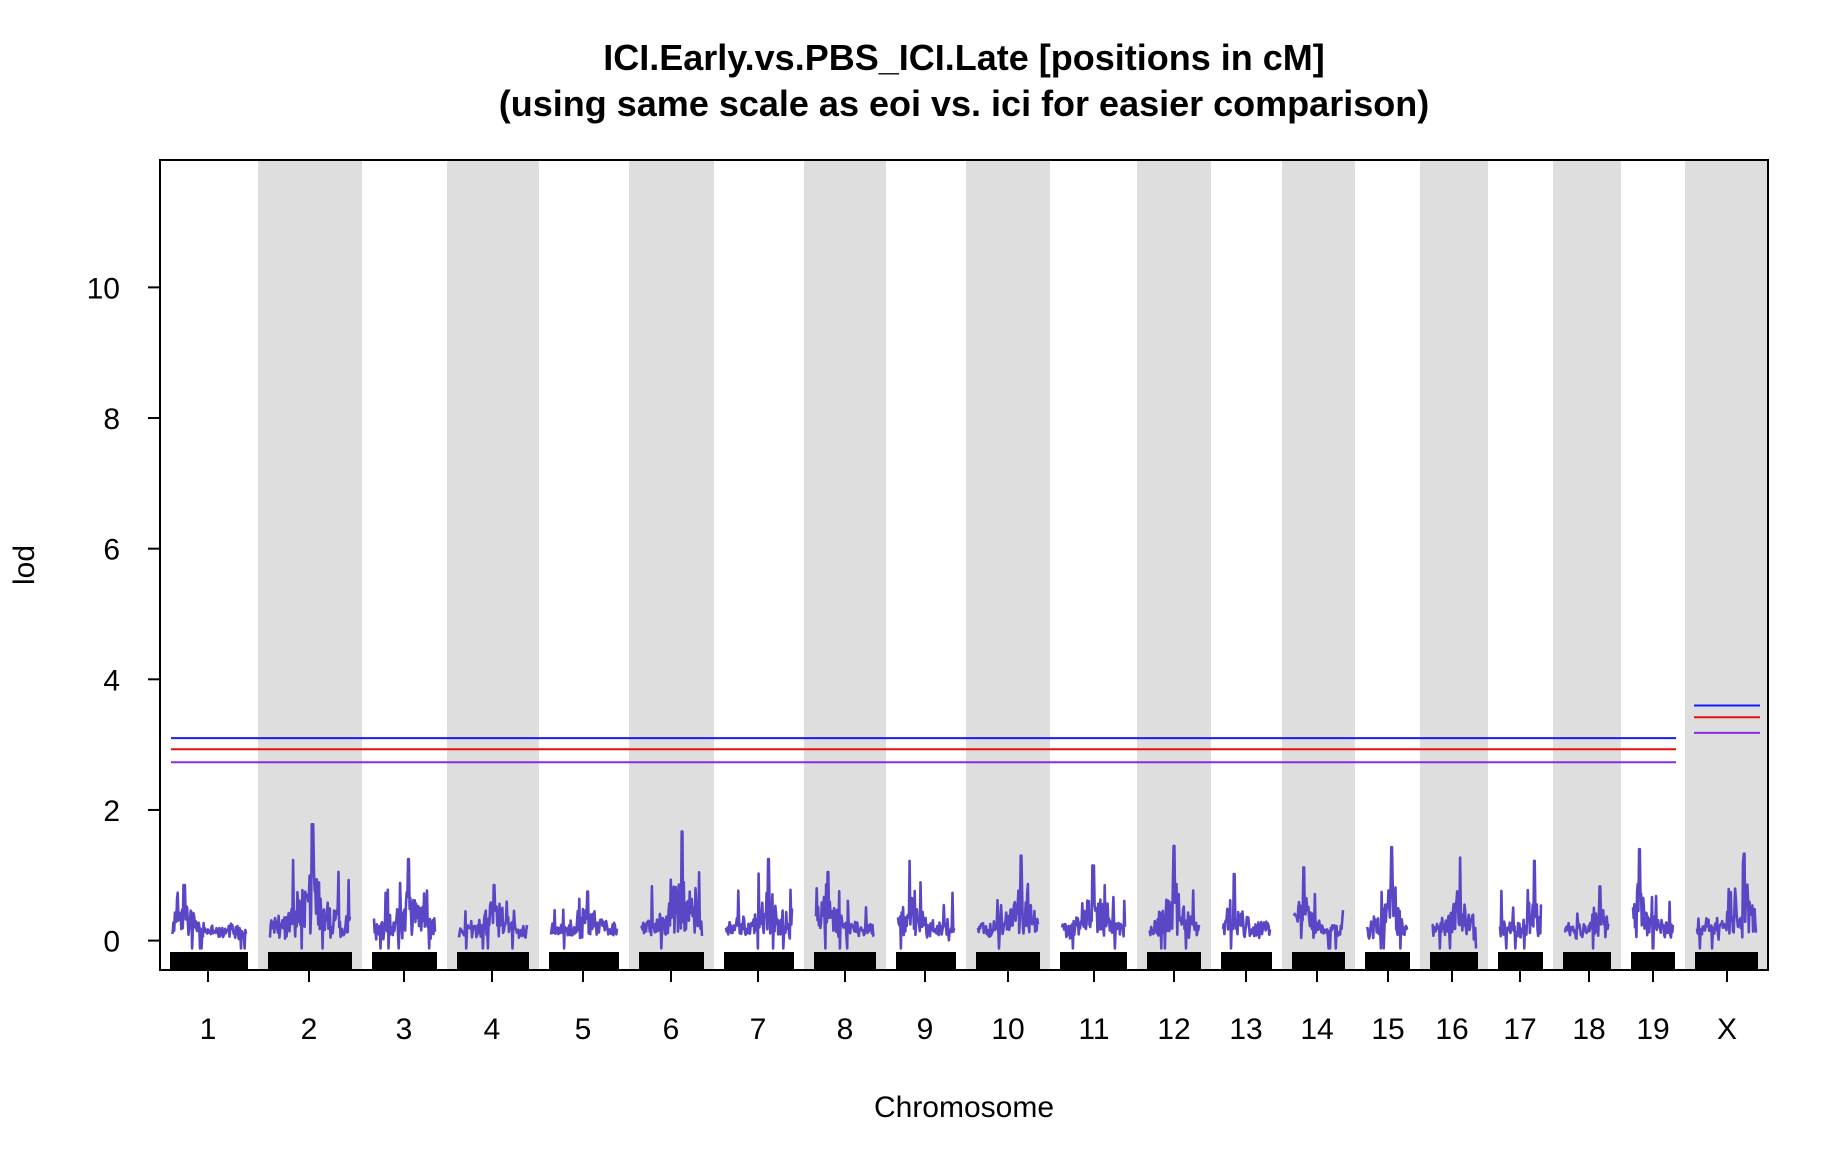 This screenshot has height=1157, width=1824. Describe the element at coordinates (1387, 1029) in the screenshot. I see `x-tick-label-chr-15: 15` at that location.